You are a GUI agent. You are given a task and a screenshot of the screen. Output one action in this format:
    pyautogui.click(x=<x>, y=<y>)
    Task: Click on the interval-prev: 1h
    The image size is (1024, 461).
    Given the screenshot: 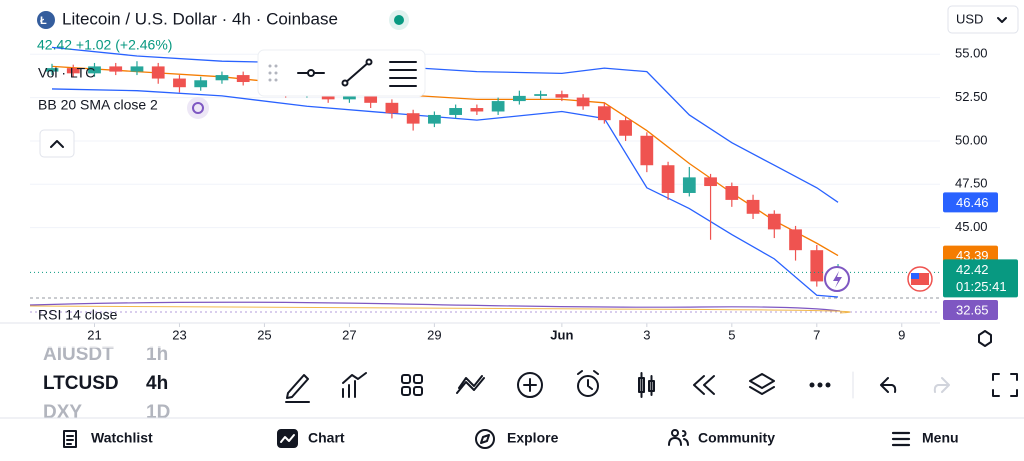 What is the action you would take?
    pyautogui.click(x=157, y=354)
    